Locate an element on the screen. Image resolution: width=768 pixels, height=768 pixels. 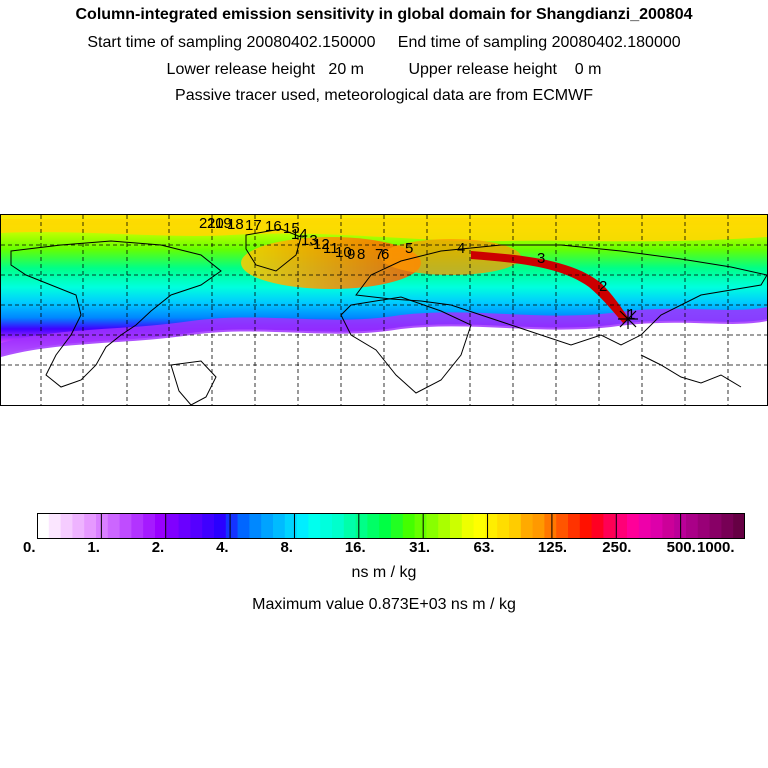
coast-maritime-asia is located at coordinates (691, 371).